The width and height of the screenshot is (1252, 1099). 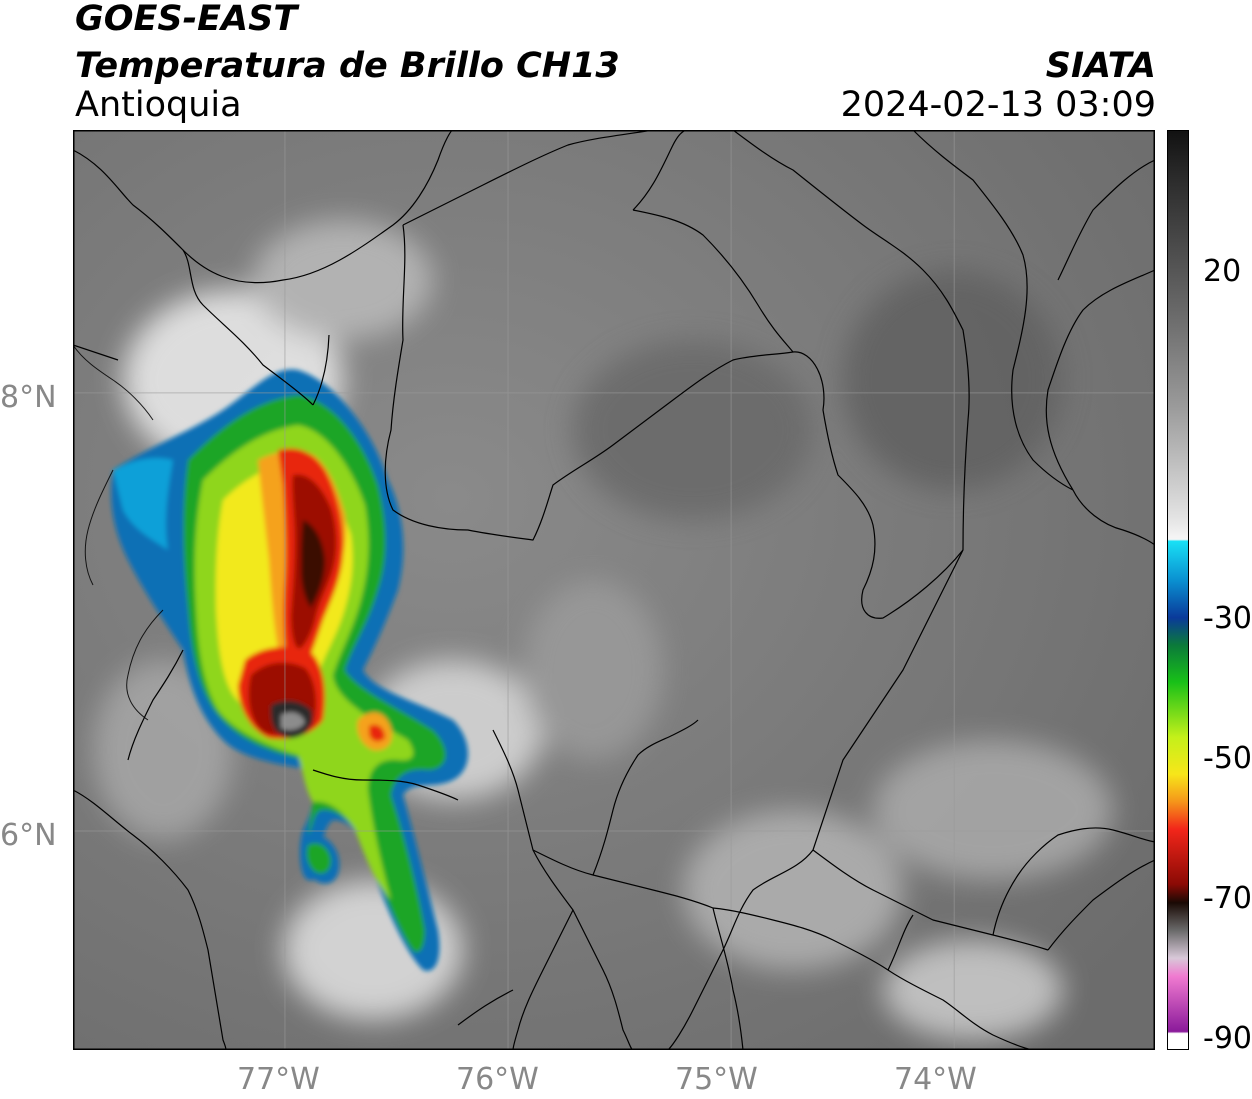 What do you see at coordinates (1227, 1038) in the screenshot?
I see `cbar-tick-neg90: -90` at bounding box center [1227, 1038].